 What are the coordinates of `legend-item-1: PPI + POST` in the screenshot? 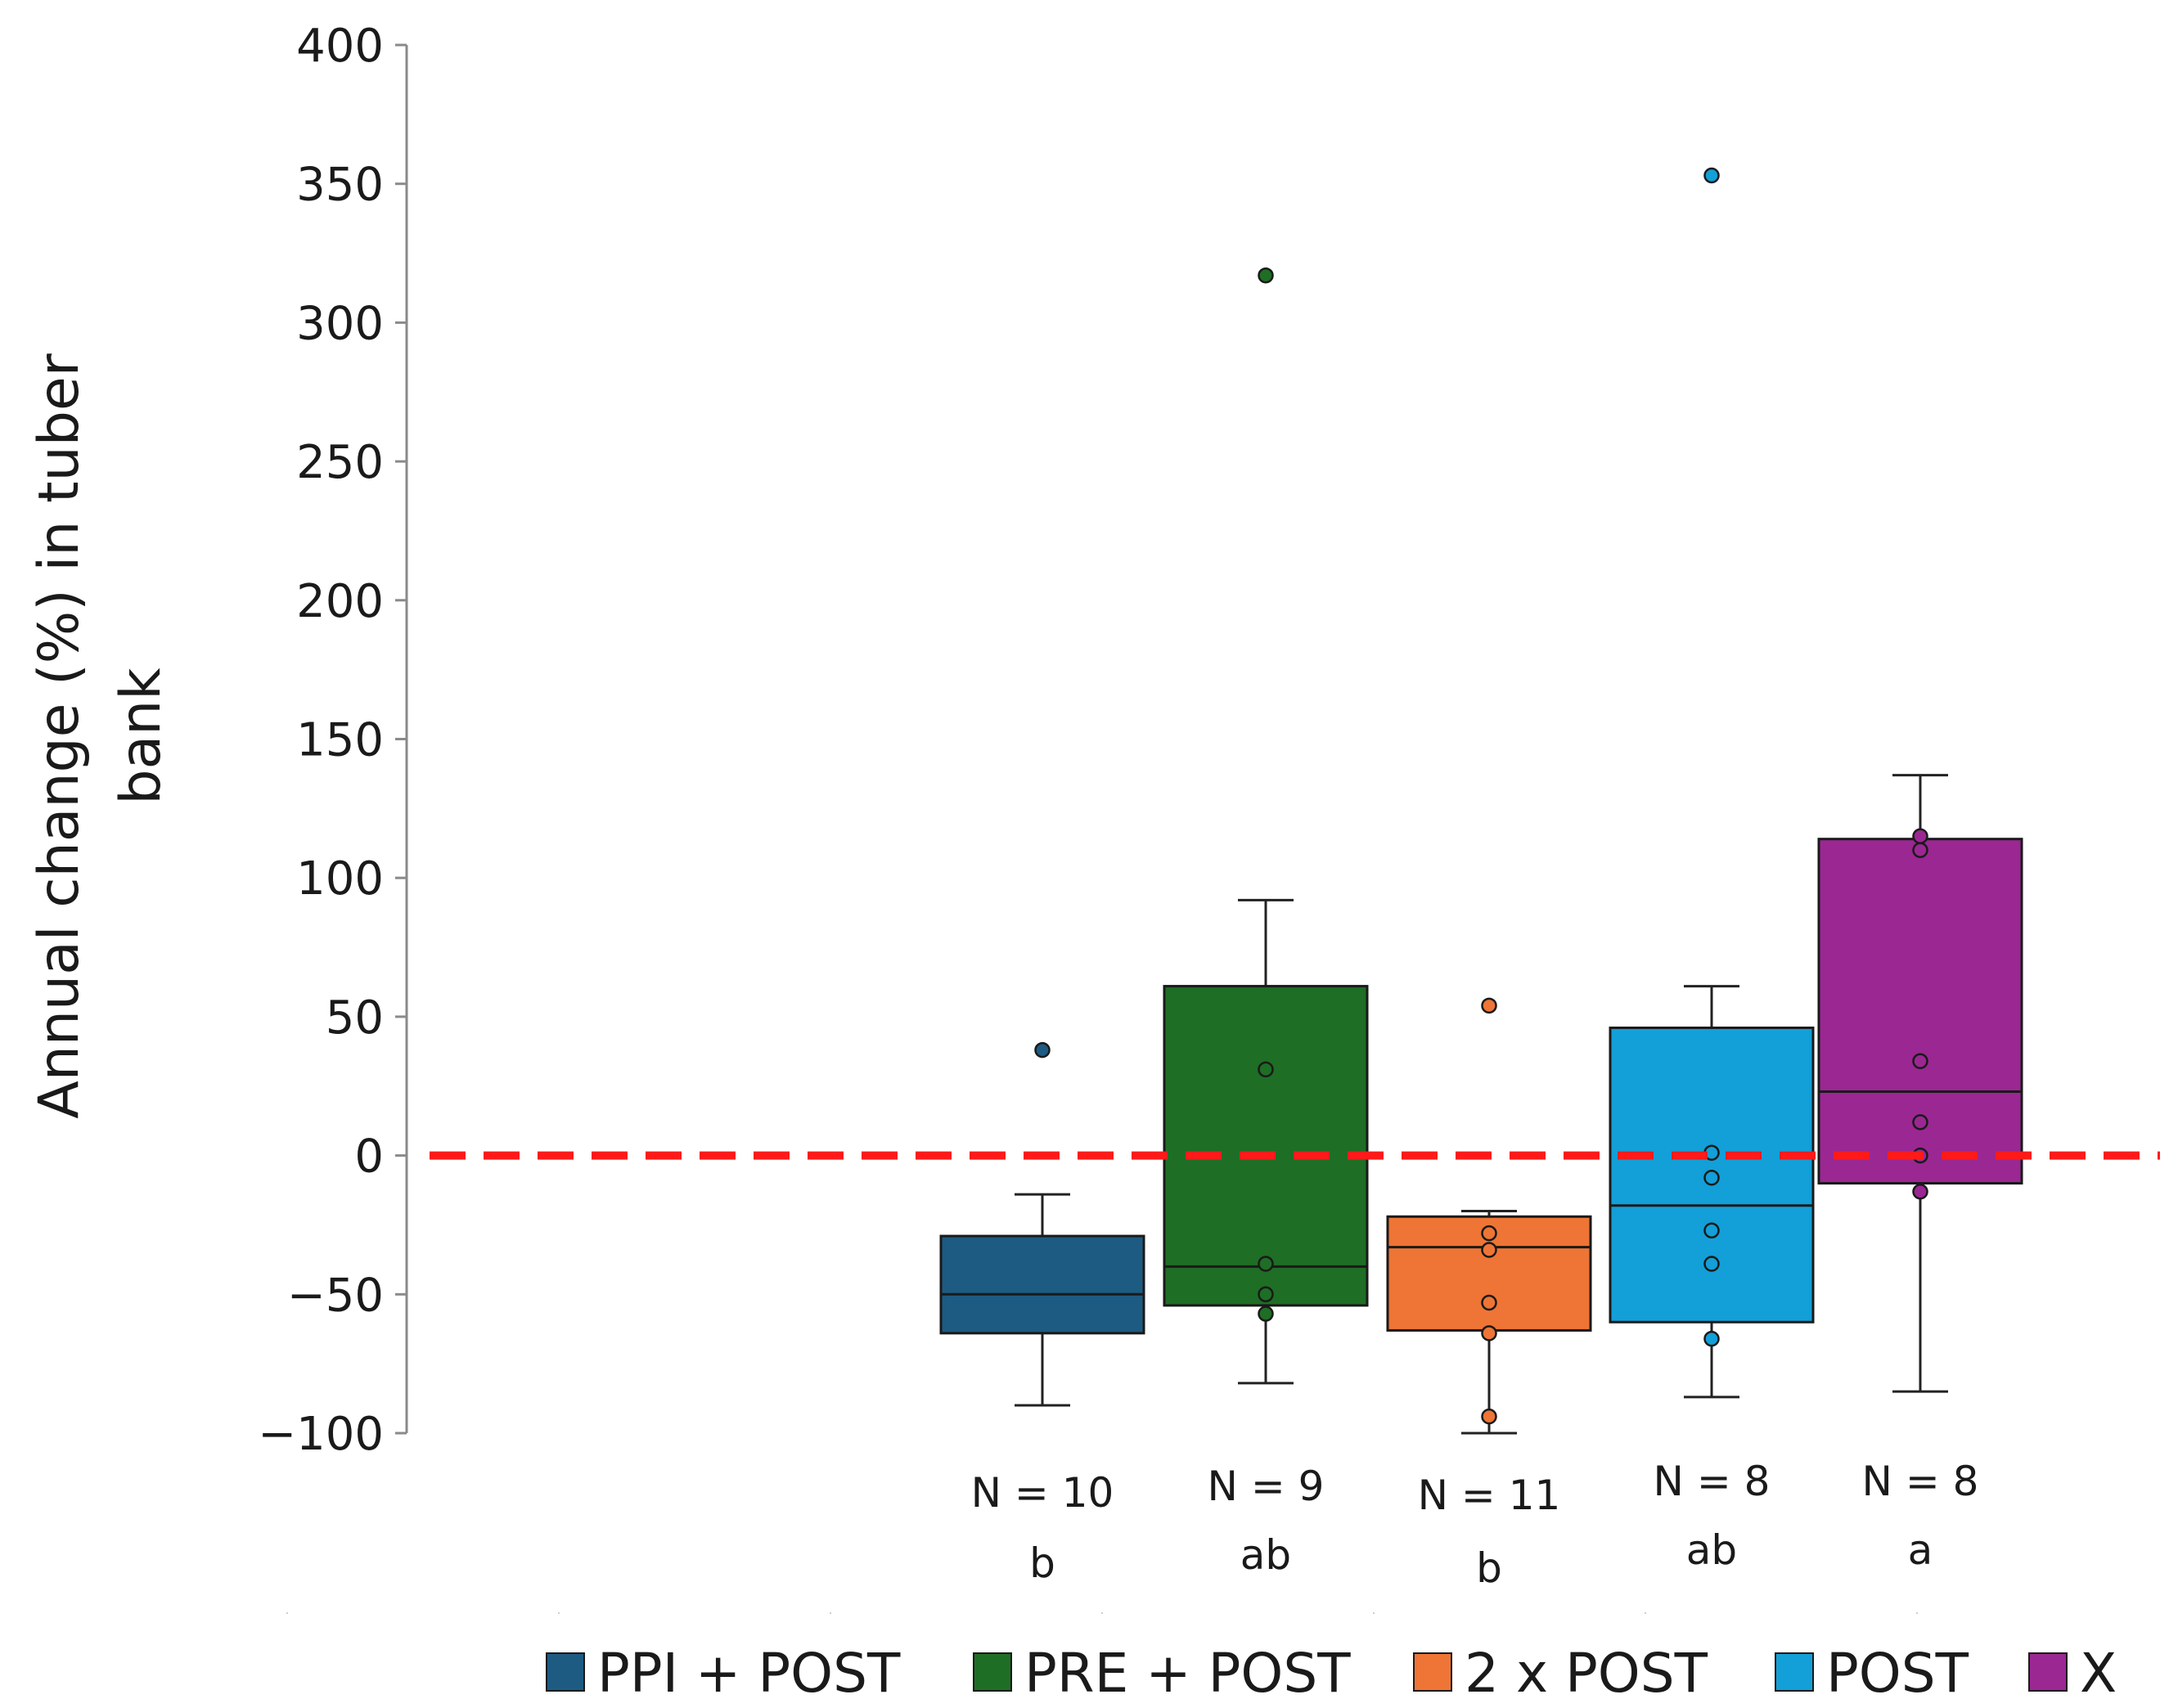 It's located at (724, 1673).